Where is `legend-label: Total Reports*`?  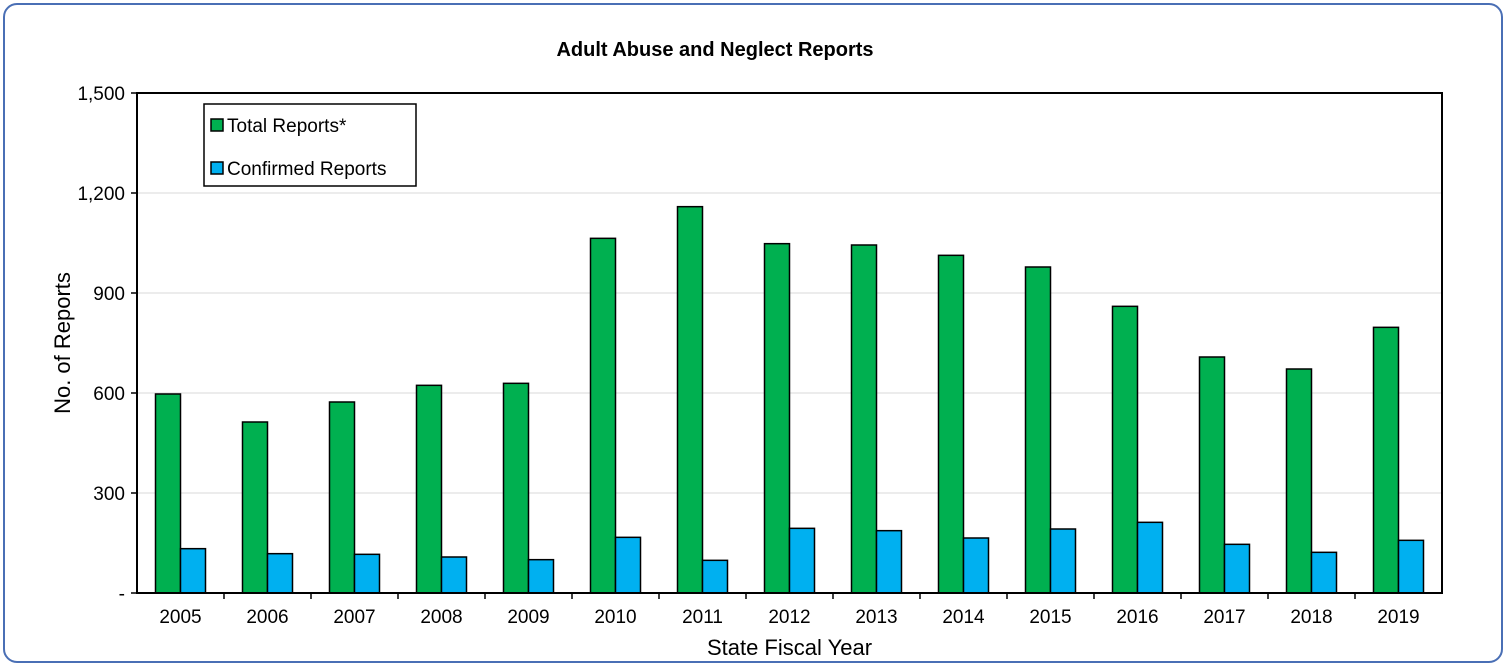 legend-label: Total Reports* is located at coordinates (287, 126).